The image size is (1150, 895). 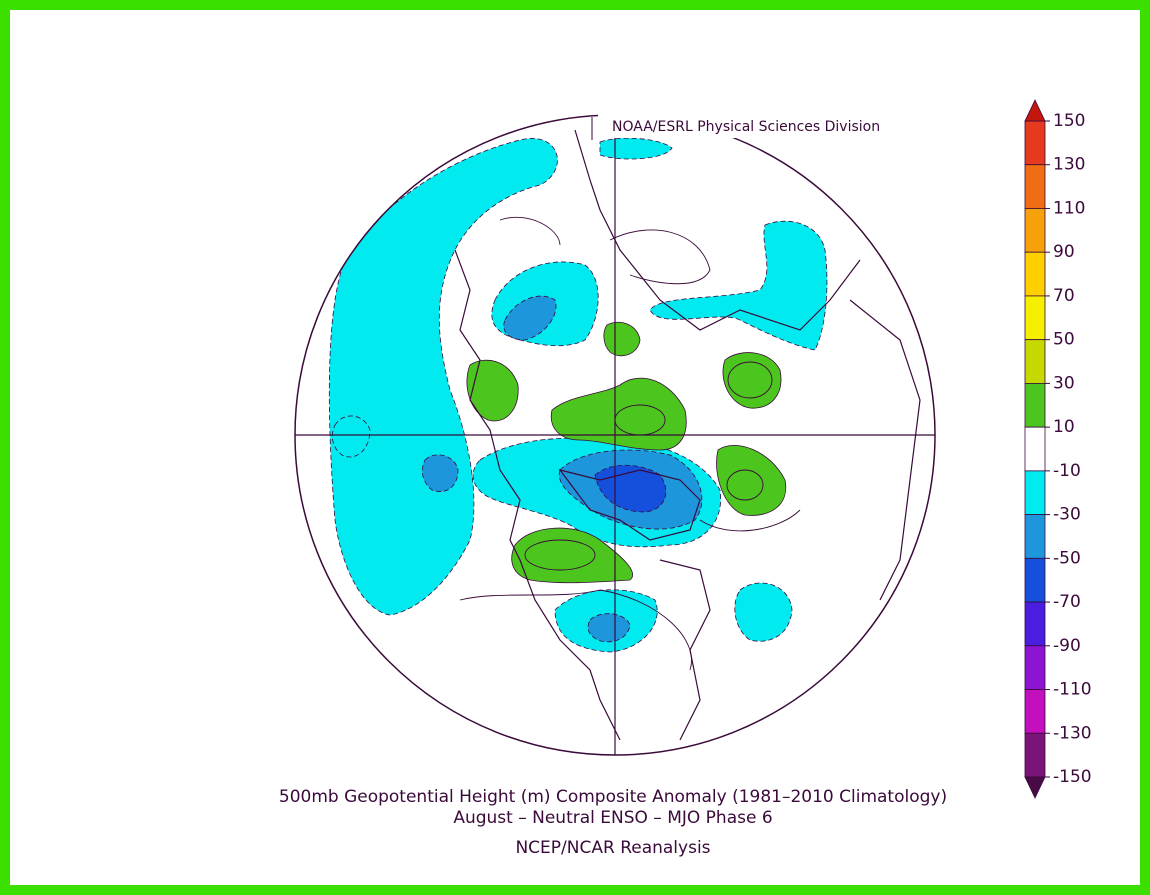 I want to click on colorbar-label: -70, so click(x=1067, y=602).